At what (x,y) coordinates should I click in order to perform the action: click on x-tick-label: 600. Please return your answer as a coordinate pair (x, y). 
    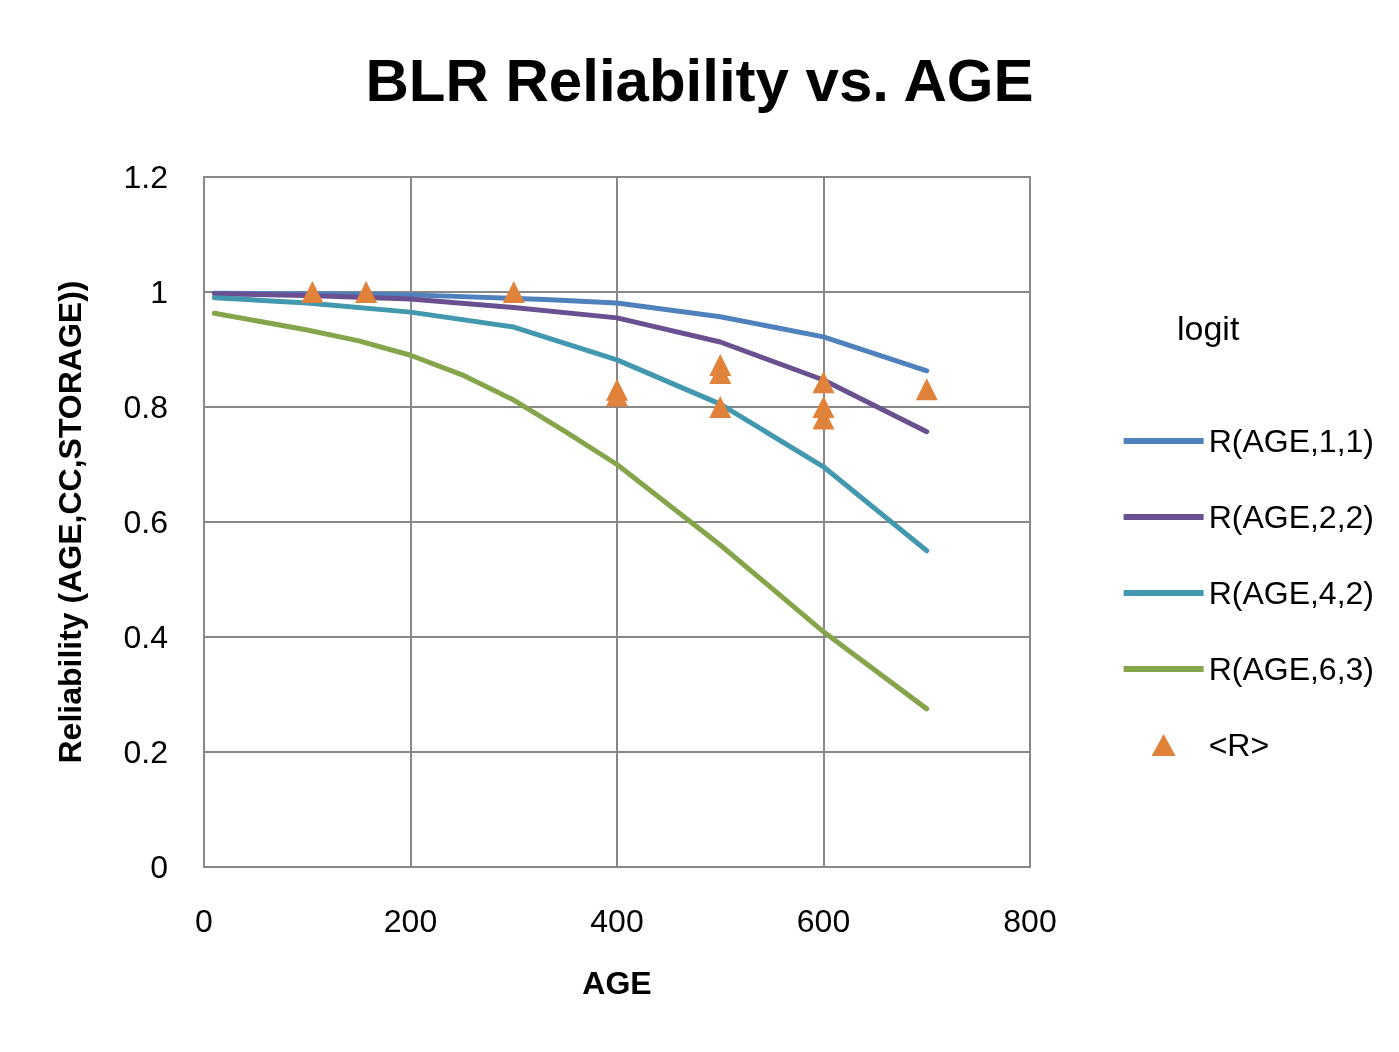
    Looking at the image, I should click on (823, 921).